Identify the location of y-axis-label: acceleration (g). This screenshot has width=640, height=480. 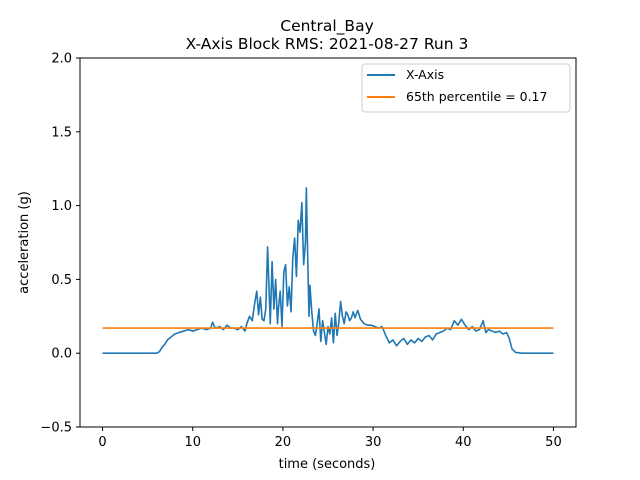
(24, 242).